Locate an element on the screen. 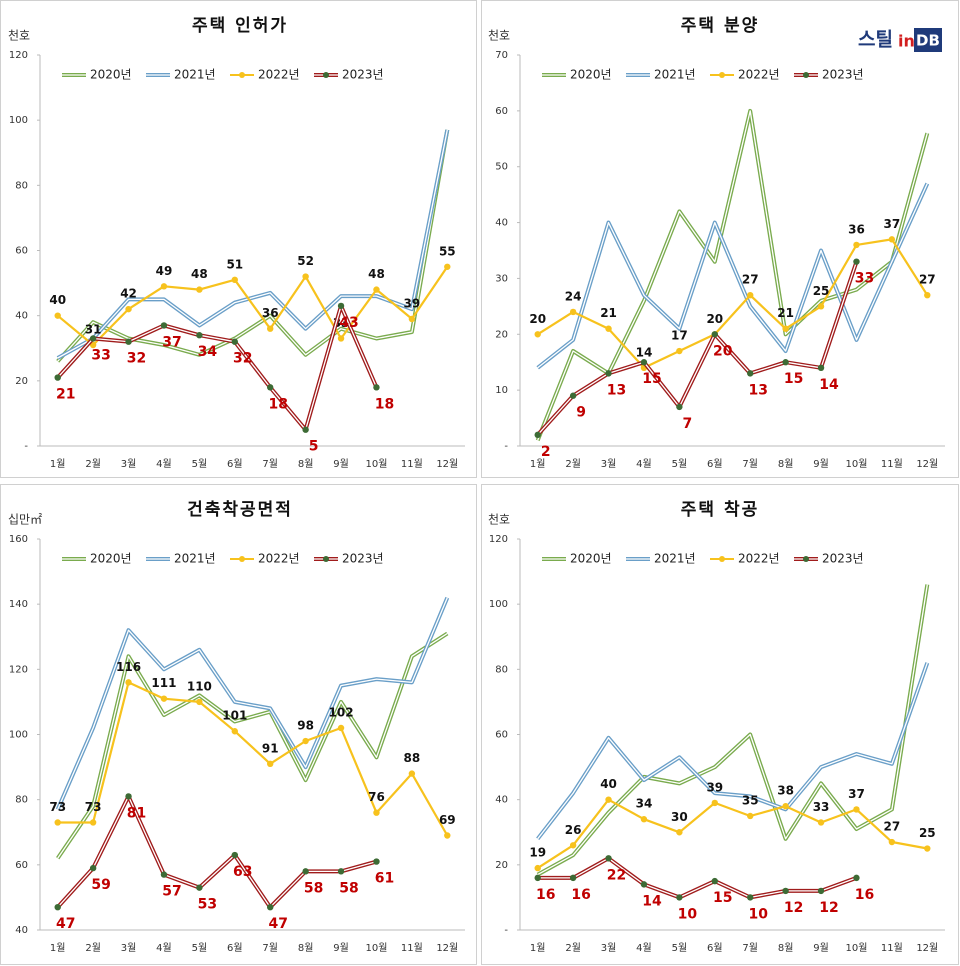  x-tick-label: 5월 is located at coordinates (200, 948).